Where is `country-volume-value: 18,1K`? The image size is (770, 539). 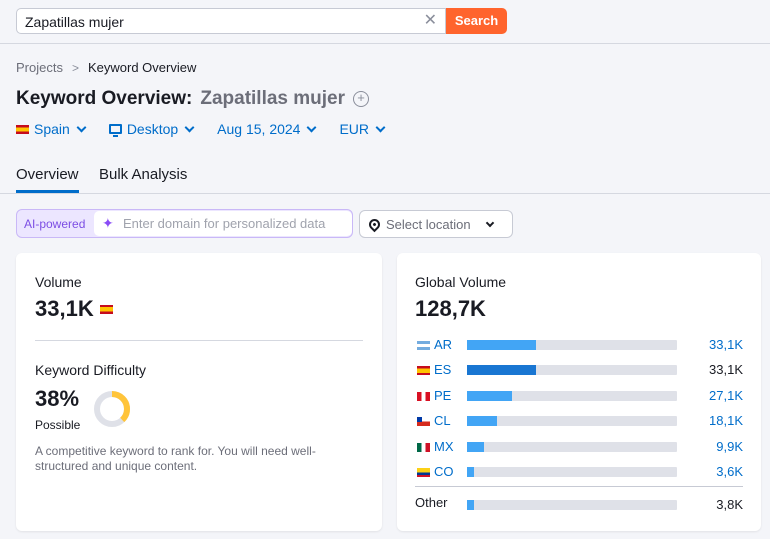 country-volume-value: 18,1K is located at coordinates (726, 421).